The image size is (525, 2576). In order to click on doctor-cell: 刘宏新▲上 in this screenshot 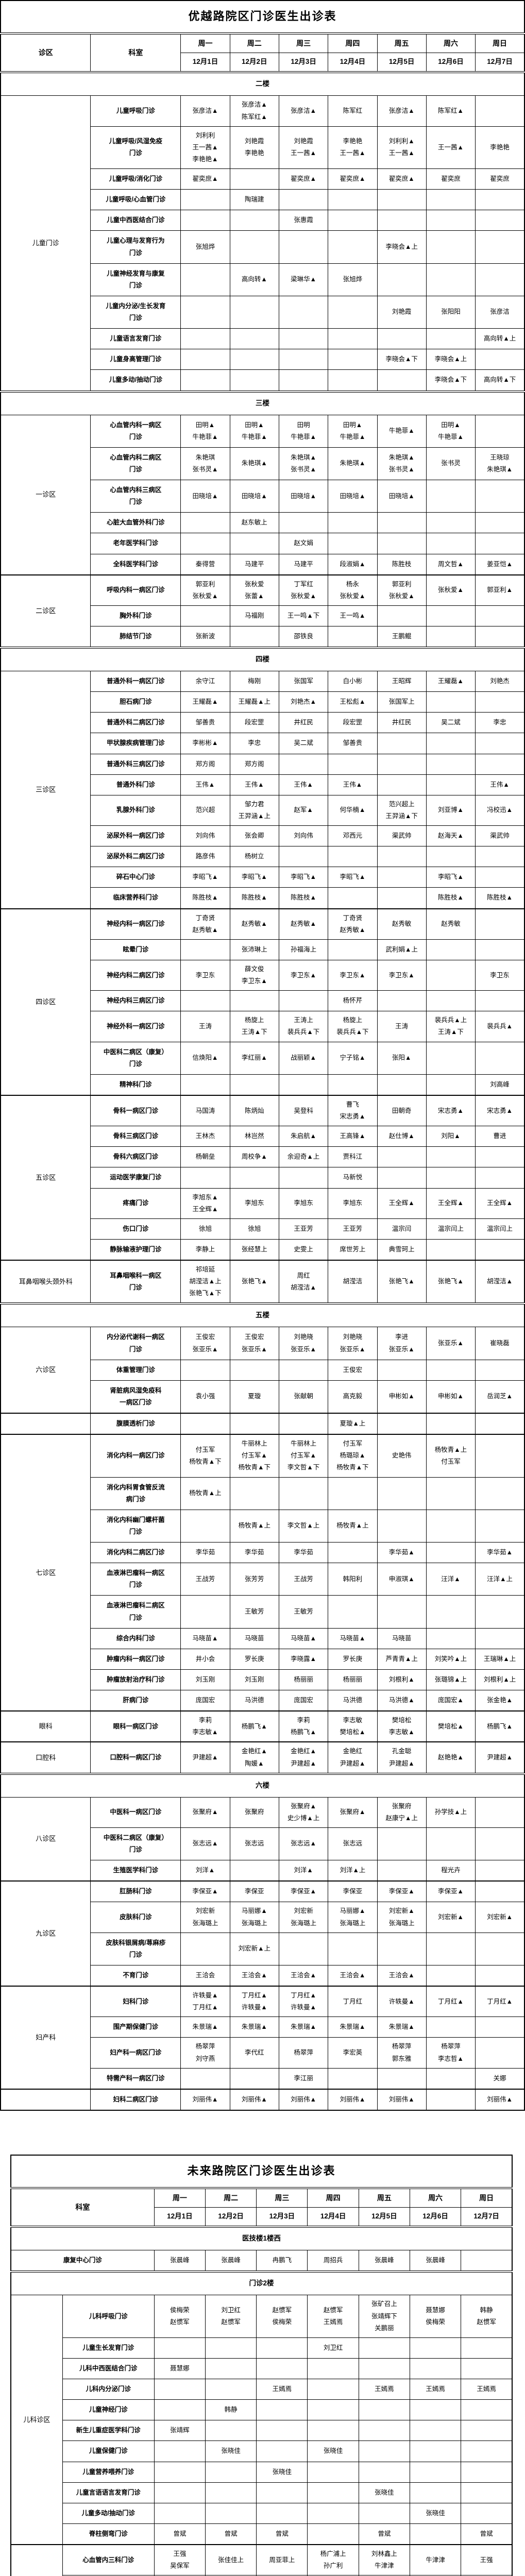, I will do `click(254, 1948)`.